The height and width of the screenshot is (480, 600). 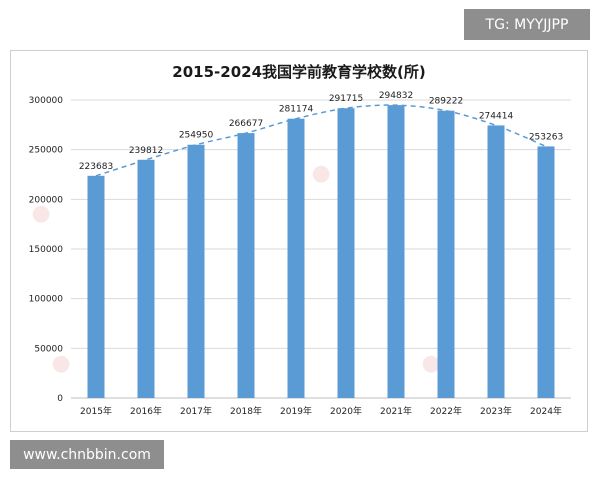 What do you see at coordinates (96, 411) in the screenshot?
I see `x-tick-label: 2015年` at bounding box center [96, 411].